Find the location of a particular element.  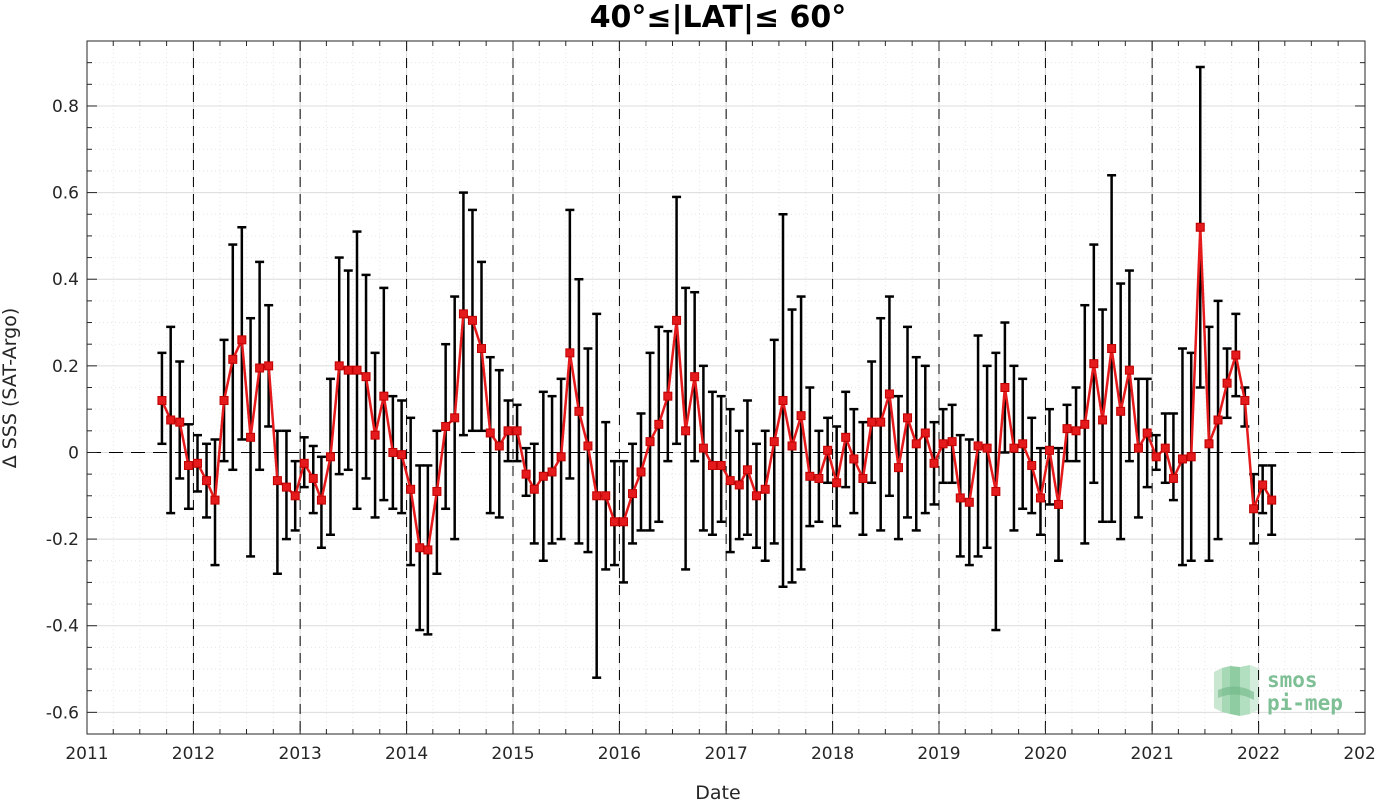

x-tick-label: 2013 is located at coordinates (300, 754).